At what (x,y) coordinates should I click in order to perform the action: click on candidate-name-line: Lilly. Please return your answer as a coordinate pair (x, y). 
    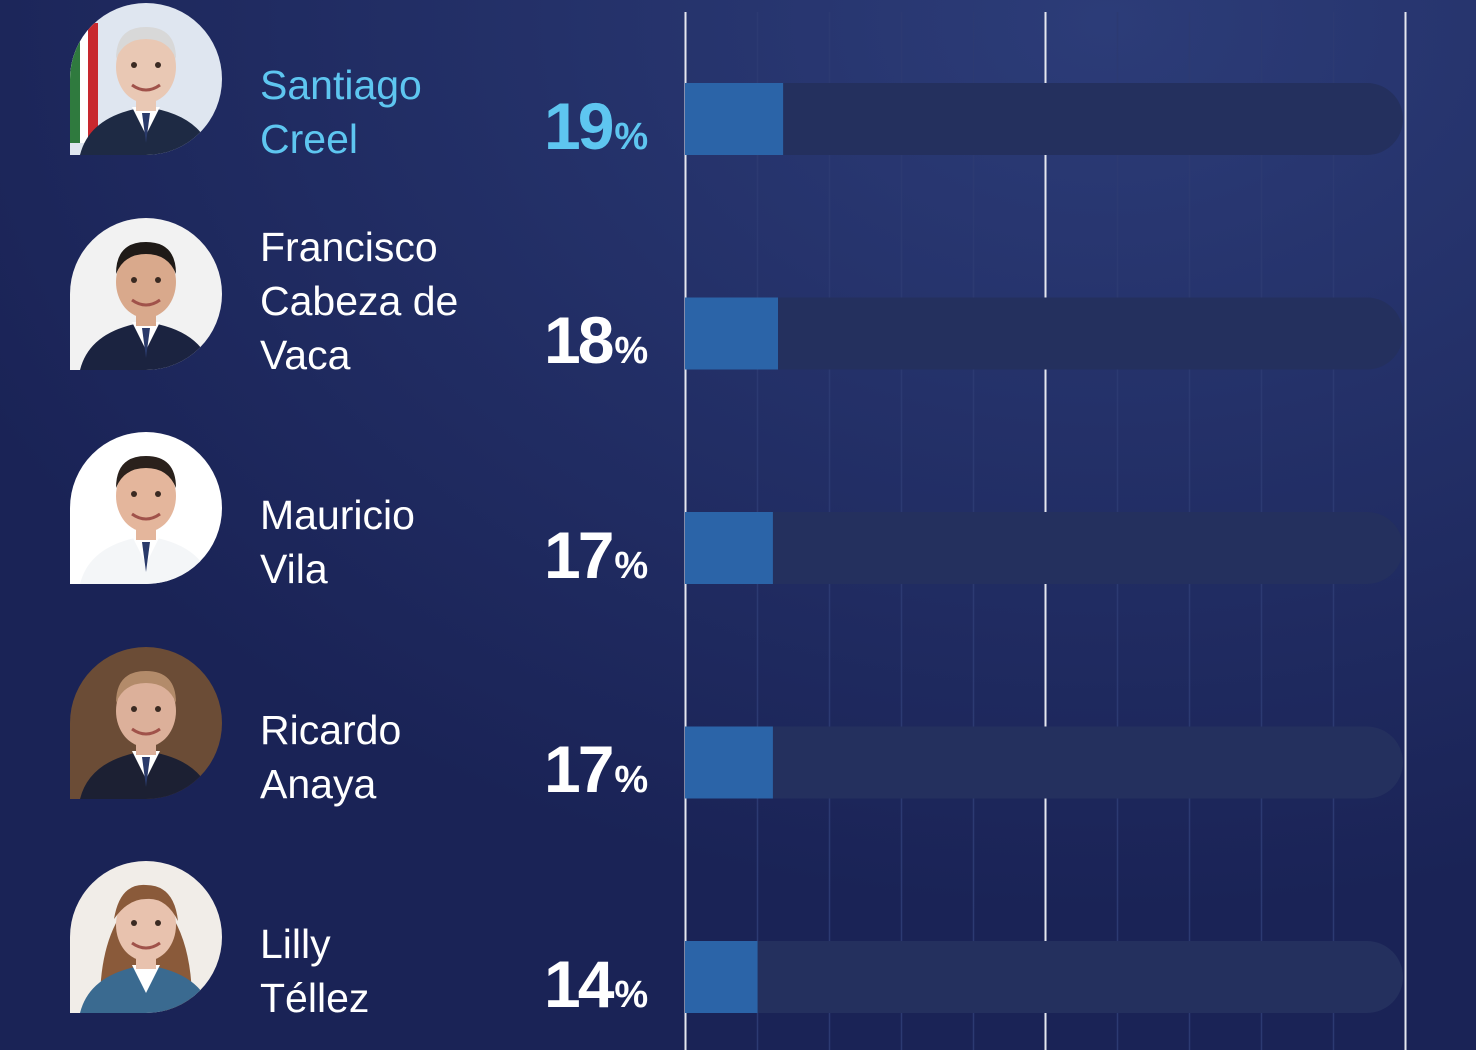
    Looking at the image, I should click on (295, 944).